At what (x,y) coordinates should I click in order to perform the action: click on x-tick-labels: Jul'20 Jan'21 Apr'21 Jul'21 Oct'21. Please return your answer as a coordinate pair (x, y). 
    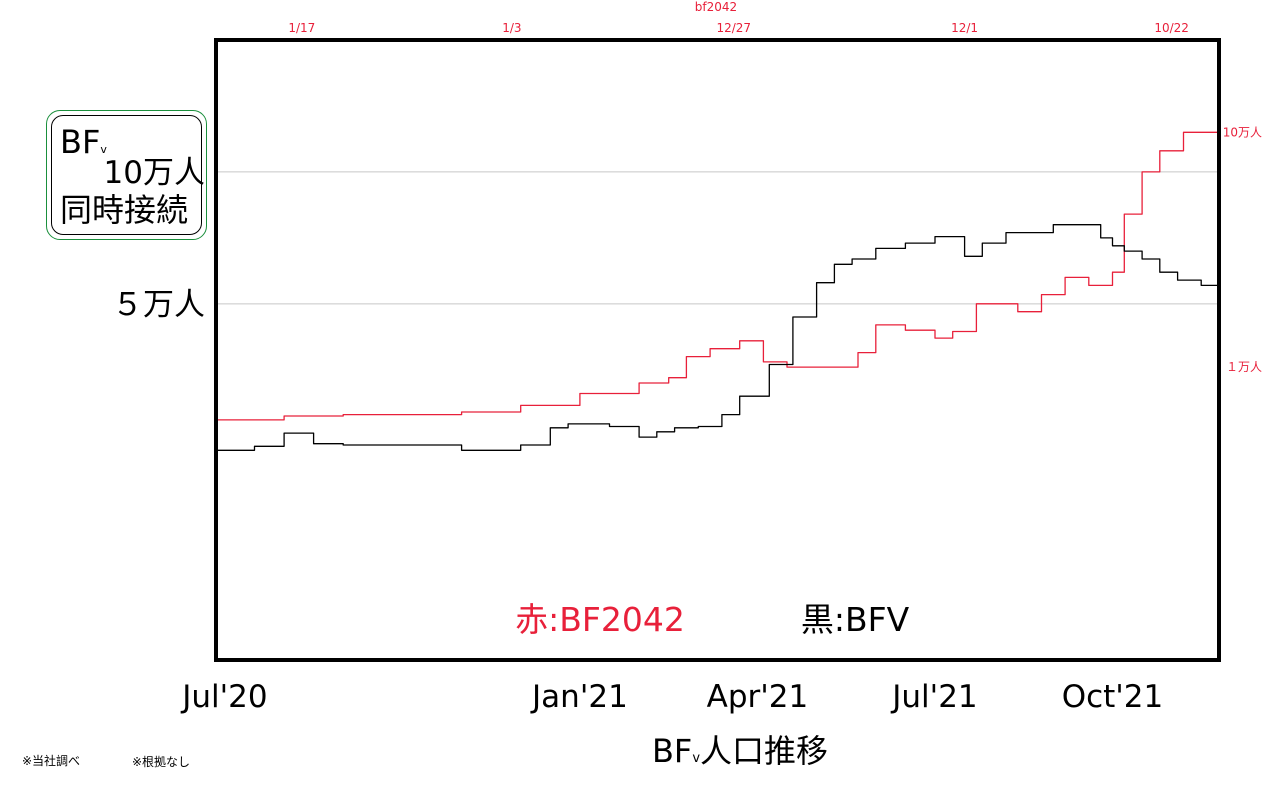
    Looking at the image, I should click on (671, 697).